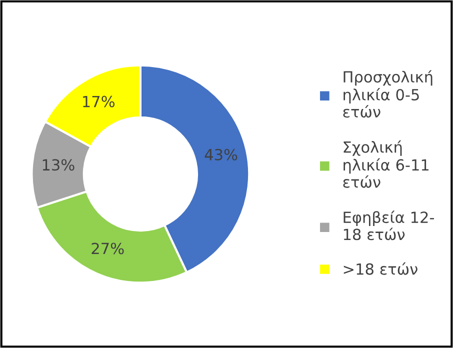 This screenshot has height=348, width=453. I want to click on data-label: 13%, so click(58, 165).